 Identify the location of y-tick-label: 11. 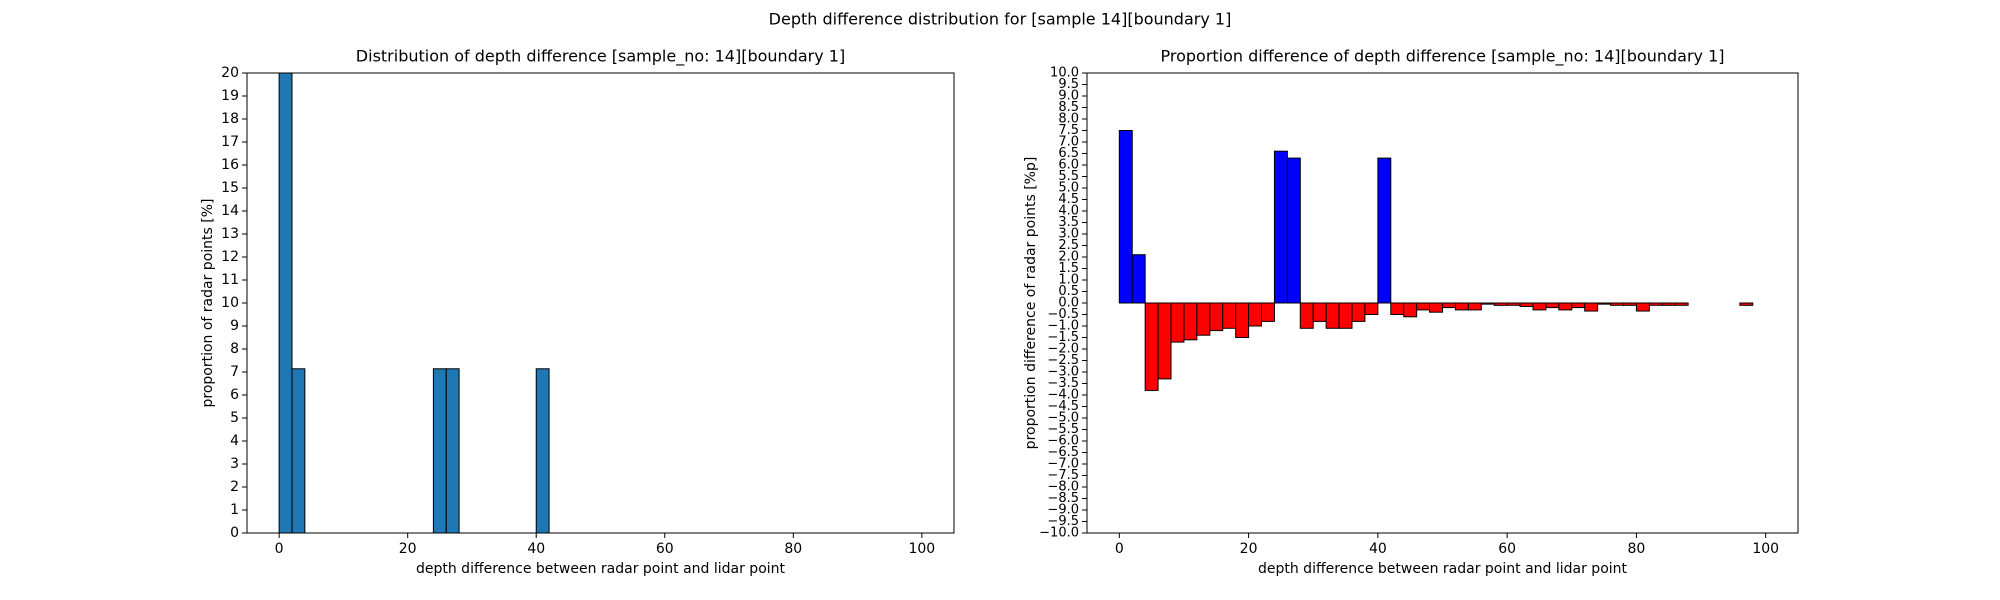
(230, 280).